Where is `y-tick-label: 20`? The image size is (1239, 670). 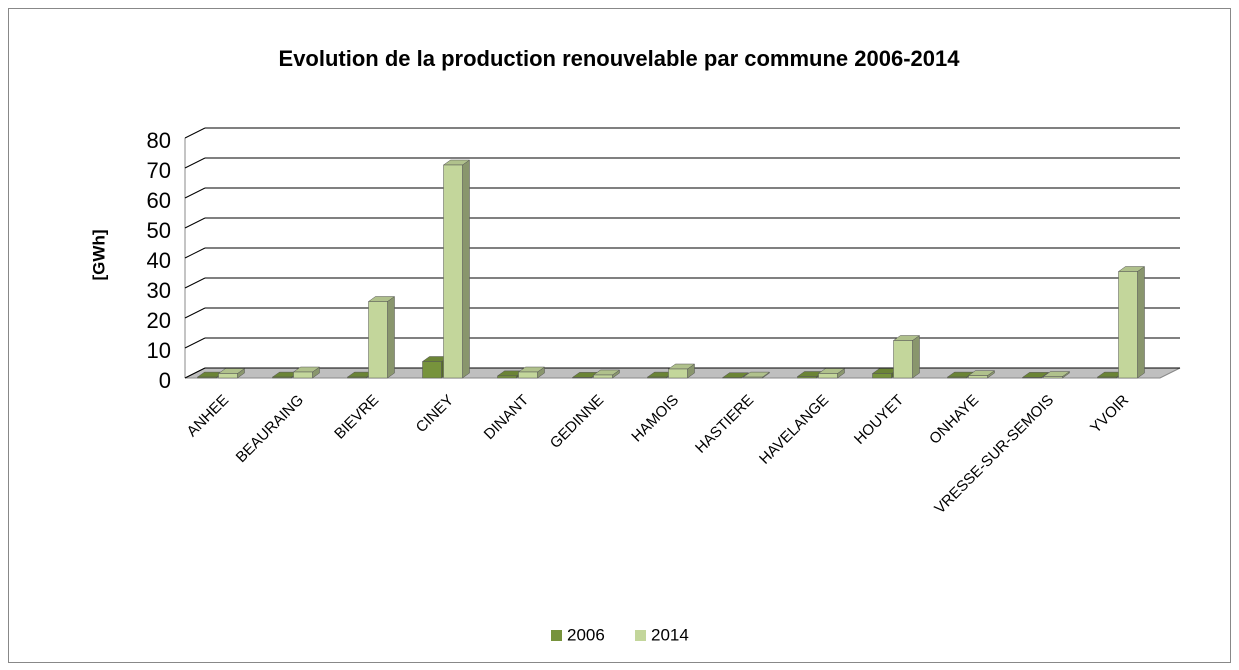 y-tick-label: 20 is located at coordinates (159, 320).